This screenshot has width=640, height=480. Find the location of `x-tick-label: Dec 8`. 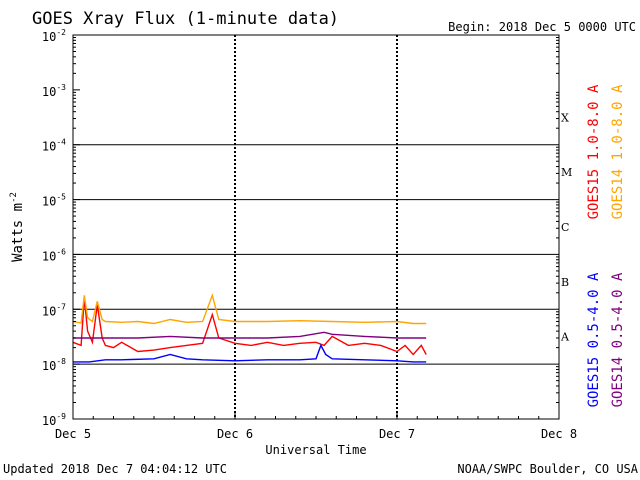

x-tick-label: Dec 8 is located at coordinates (559, 434).